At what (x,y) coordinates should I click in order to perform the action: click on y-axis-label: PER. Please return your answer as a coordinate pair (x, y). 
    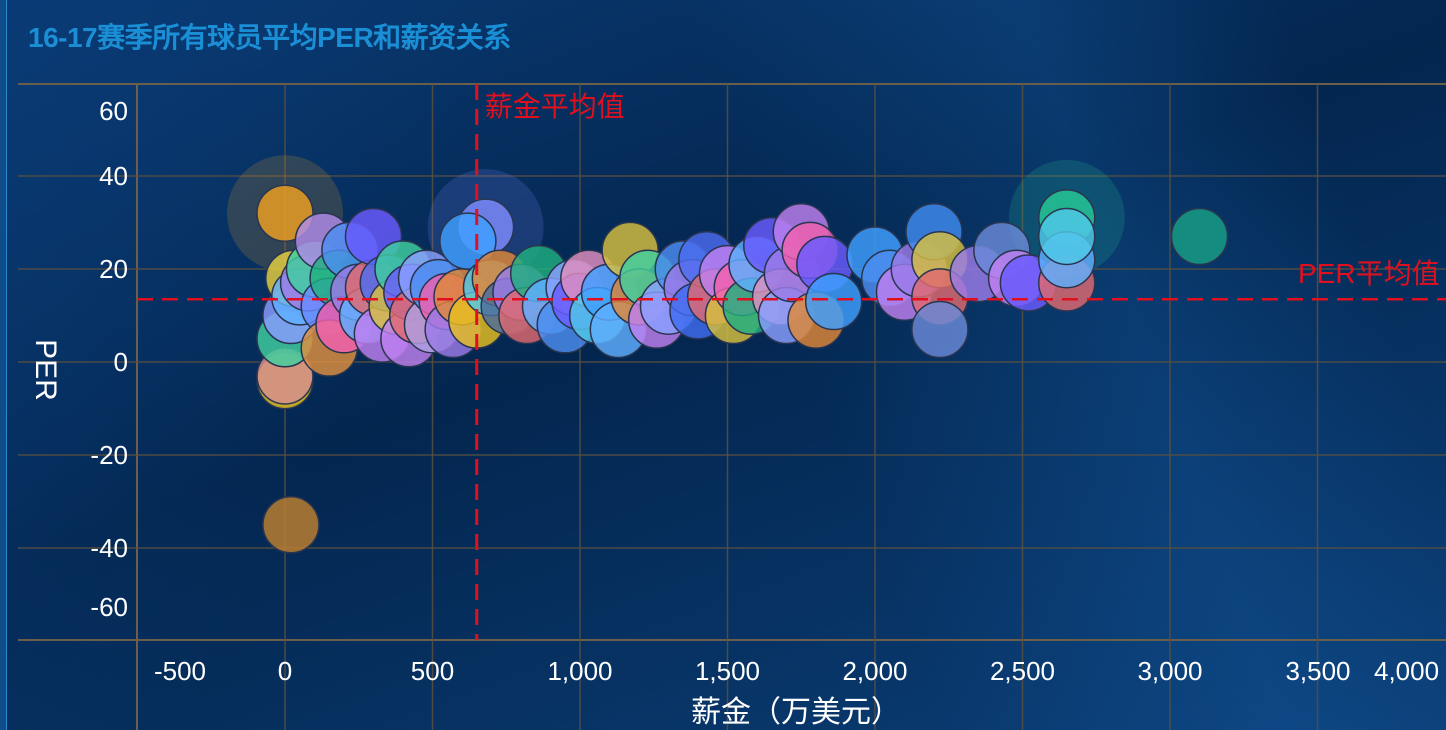
    Looking at the image, I should click on (45, 370).